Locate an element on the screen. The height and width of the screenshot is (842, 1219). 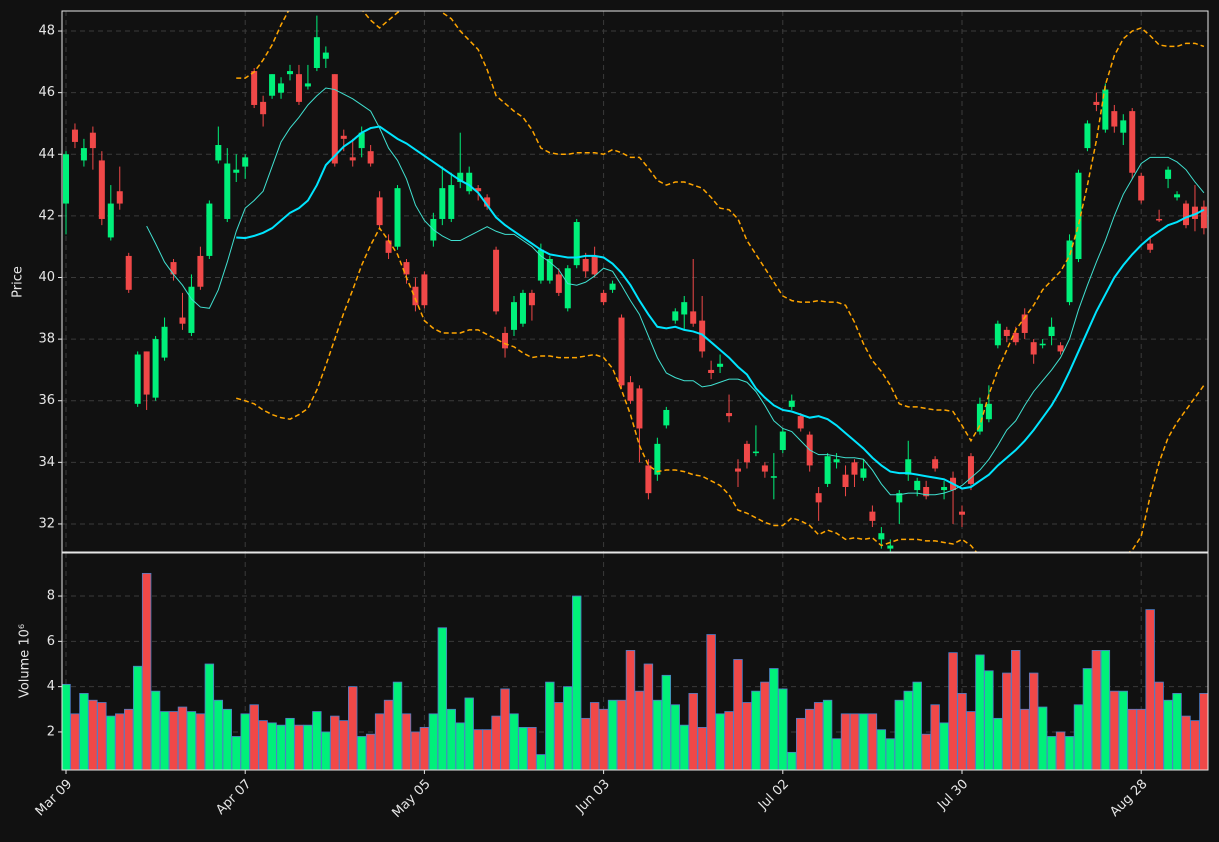
y-tick-label: 40 is located at coordinates (46, 277).